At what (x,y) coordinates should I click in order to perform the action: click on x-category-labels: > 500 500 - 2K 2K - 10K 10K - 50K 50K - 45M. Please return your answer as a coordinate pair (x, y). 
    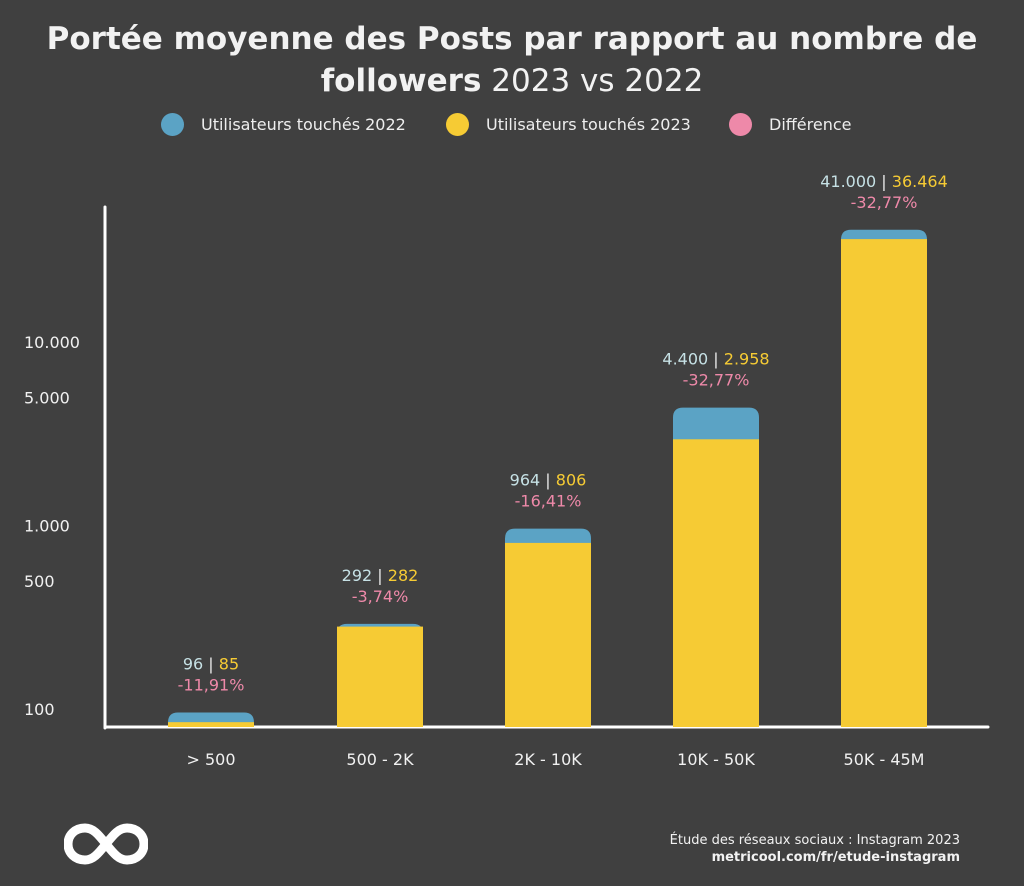
    Looking at the image, I should click on (555, 759).